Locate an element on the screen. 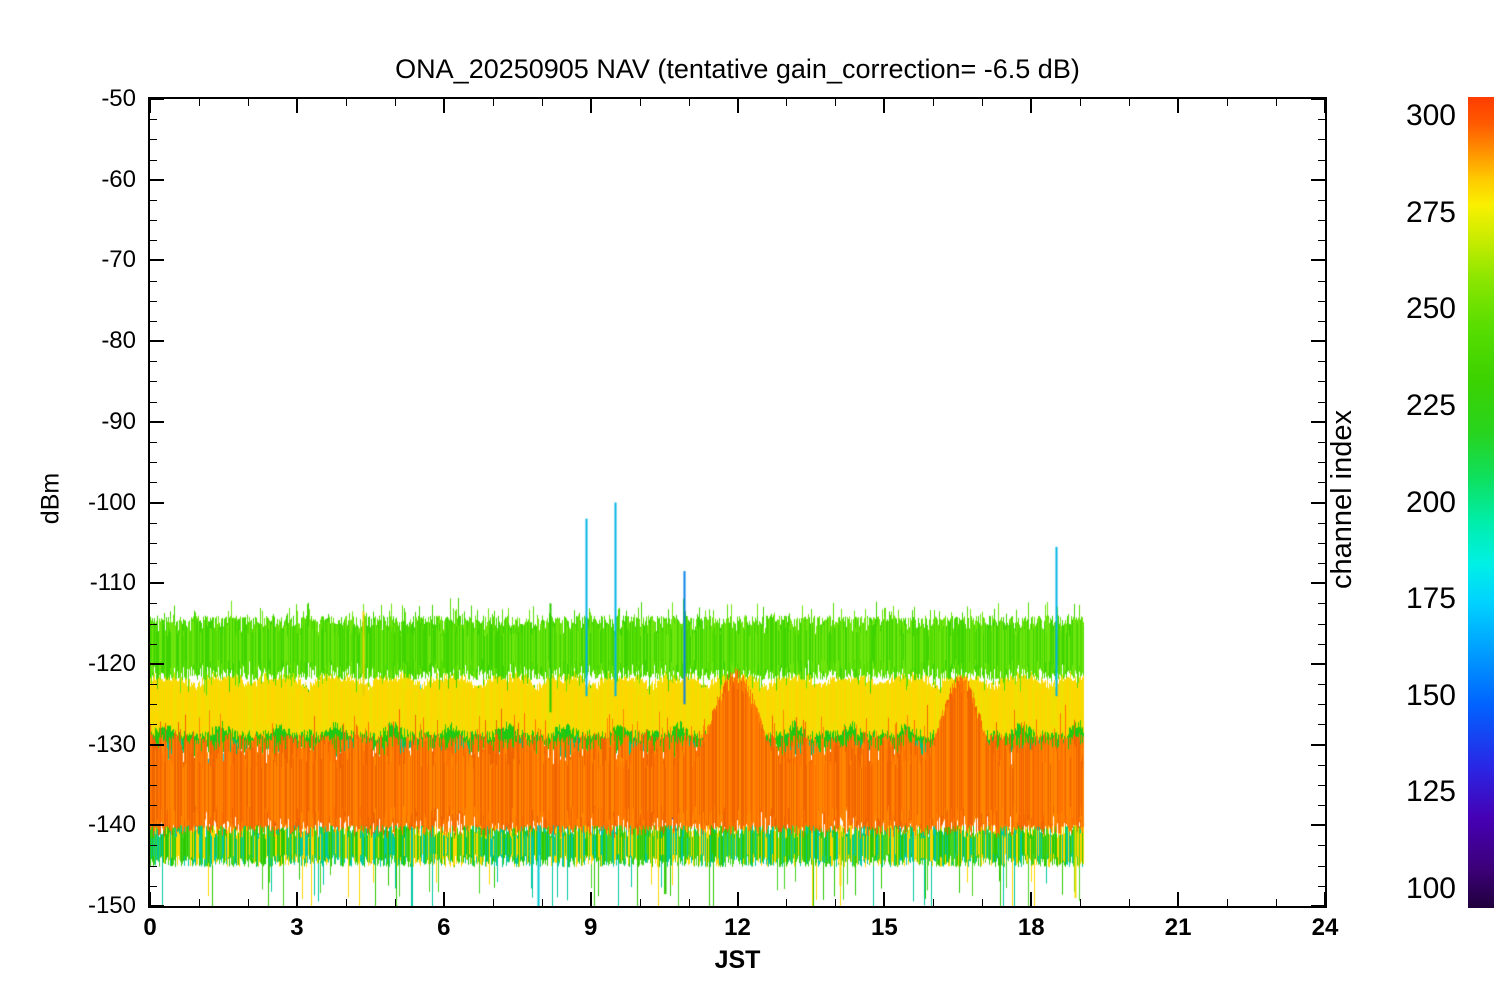 The image size is (1500, 1000). colorbar-label: channel index is located at coordinates (1342, 499).